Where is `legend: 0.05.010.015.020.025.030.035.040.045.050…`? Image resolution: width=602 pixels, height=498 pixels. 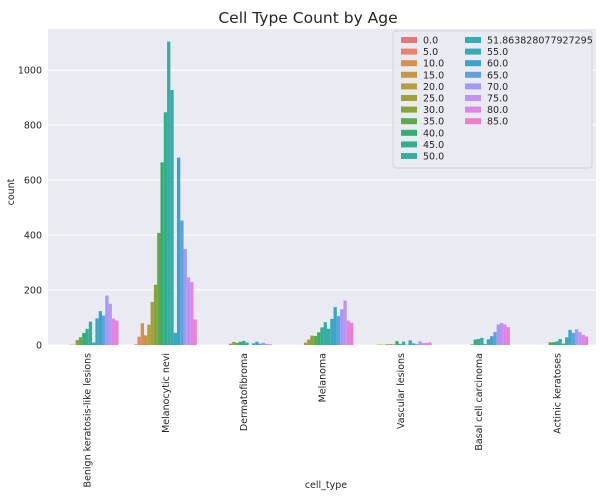 legend: 0.05.010.015.020.025.030.035.040.045.050… is located at coordinates (492, 99).